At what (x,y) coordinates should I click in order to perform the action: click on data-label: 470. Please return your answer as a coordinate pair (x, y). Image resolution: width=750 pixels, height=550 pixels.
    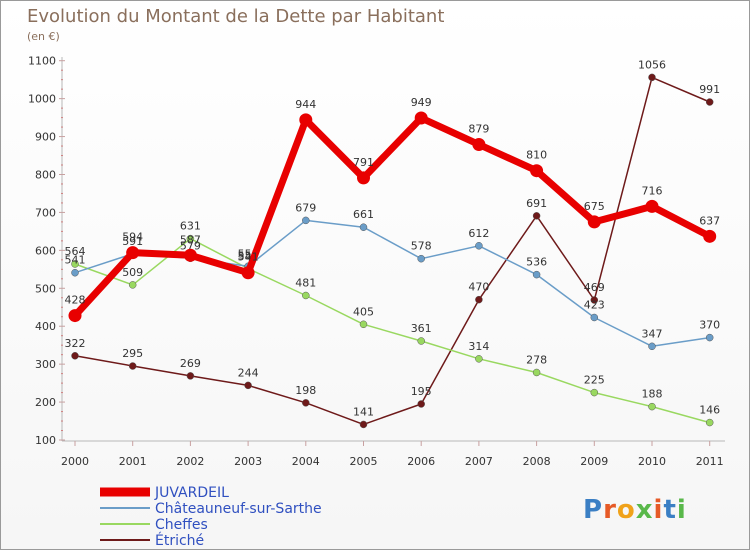
    Looking at the image, I should click on (478, 287).